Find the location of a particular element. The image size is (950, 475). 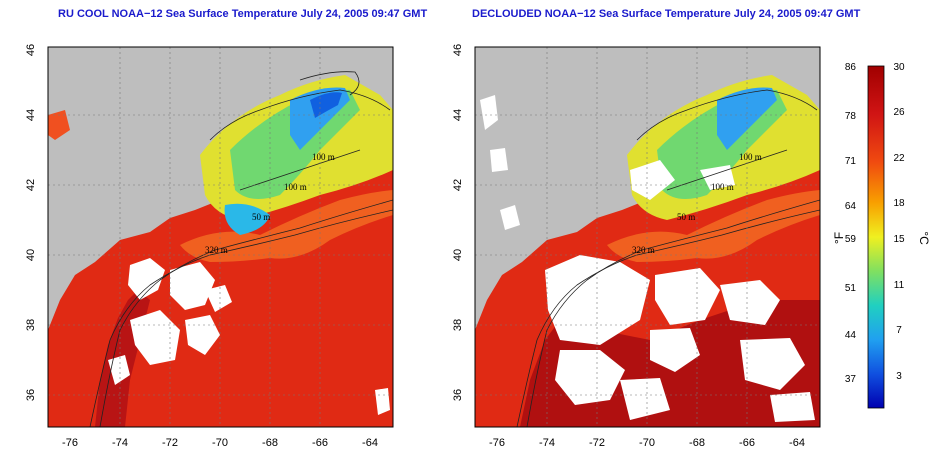

left-y-ticks: 46 44 42 40 38 36 is located at coordinates (31, 222).